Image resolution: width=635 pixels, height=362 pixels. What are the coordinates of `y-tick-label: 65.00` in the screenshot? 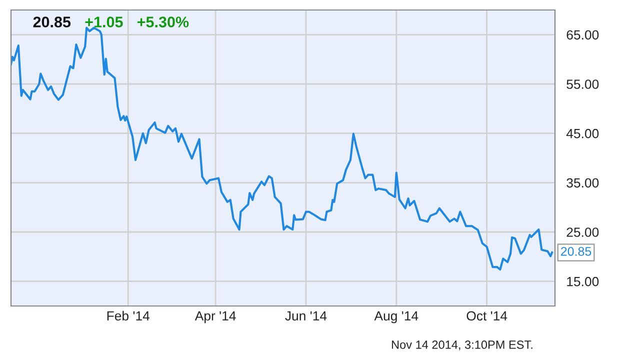 It's located at (582, 35).